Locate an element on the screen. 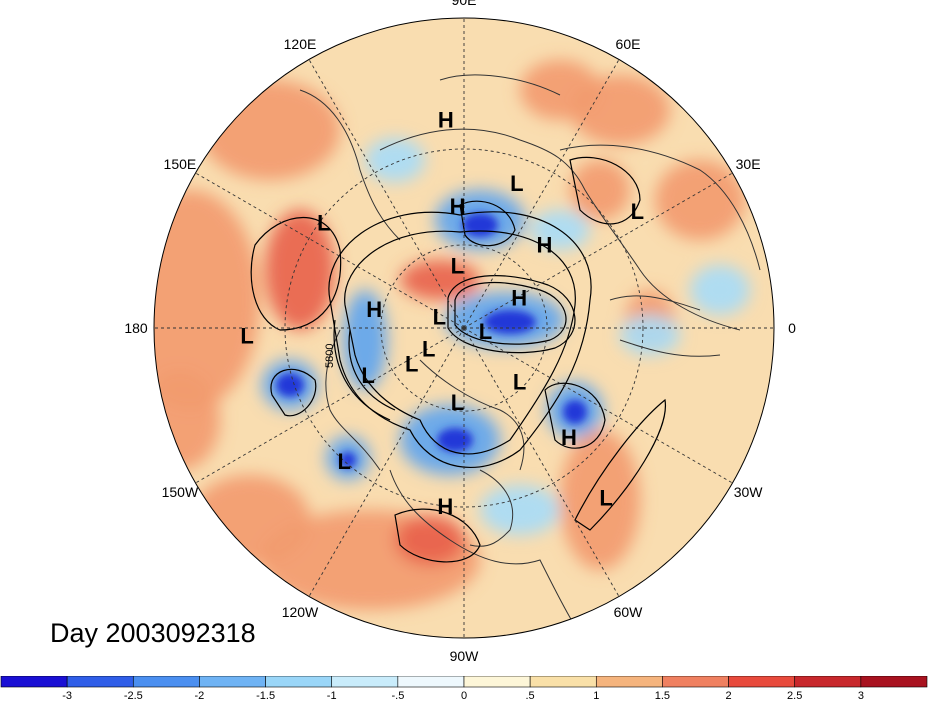 The width and height of the screenshot is (928, 702). date-title: Day 2003092318 is located at coordinates (153, 633).